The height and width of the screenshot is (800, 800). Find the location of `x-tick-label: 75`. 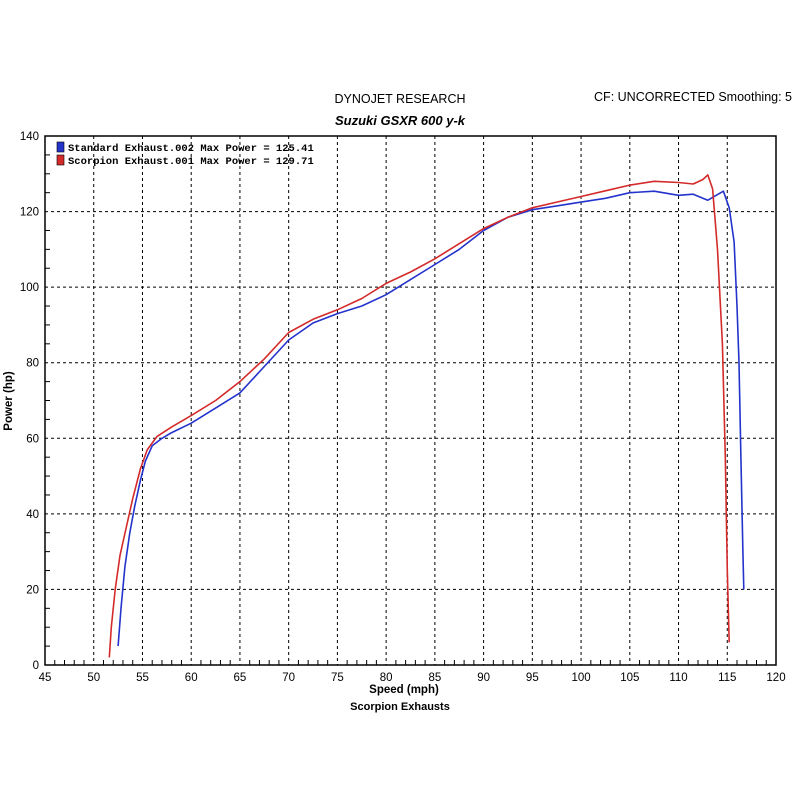

x-tick-label: 75 is located at coordinates (337, 678).